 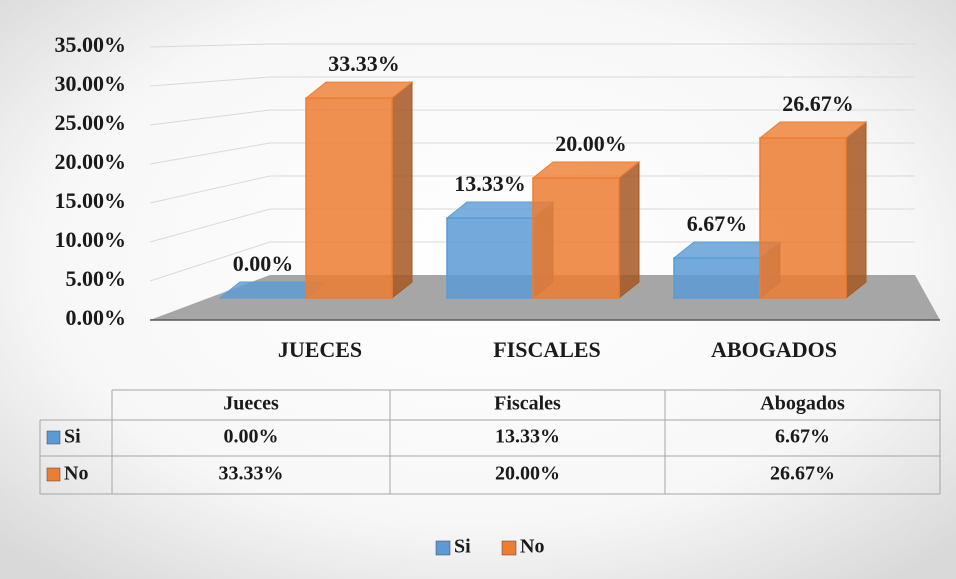 I want to click on y-tick-label: 10.00%, so click(x=91, y=239).